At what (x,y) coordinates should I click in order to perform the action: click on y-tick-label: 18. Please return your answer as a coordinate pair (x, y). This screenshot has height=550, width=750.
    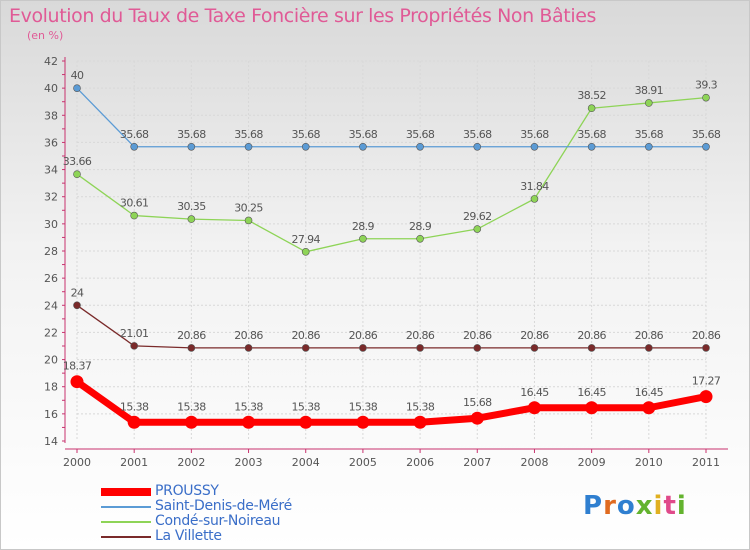
    Looking at the image, I should click on (51, 387).